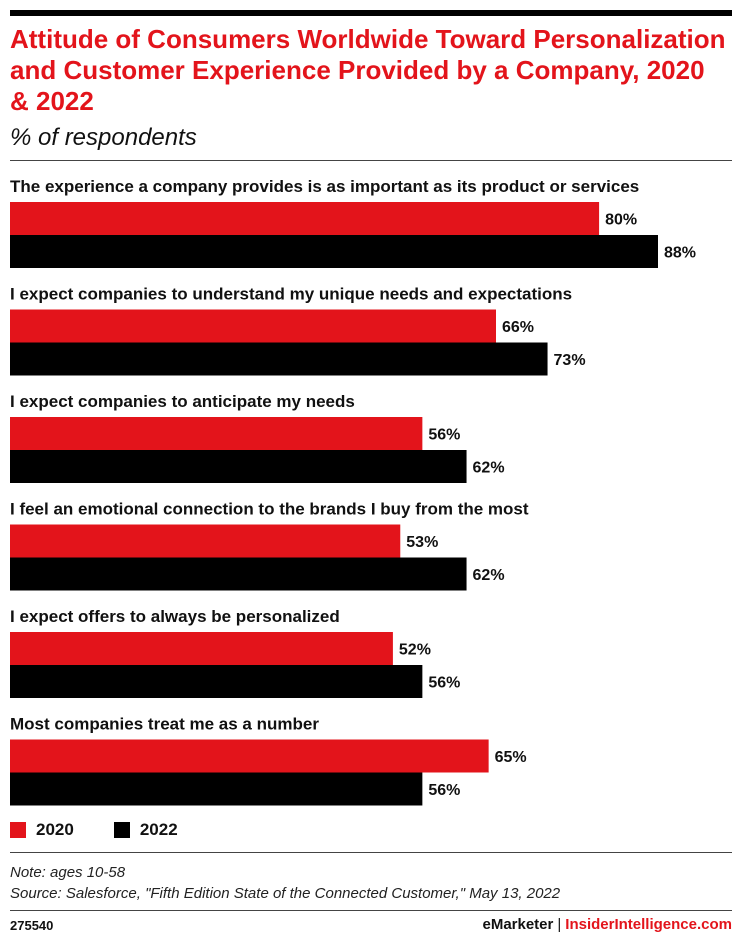 Image resolution: width=742 pixels, height=944 pixels. Describe the element at coordinates (371, 160) in the screenshot. I see `header-rule` at that location.